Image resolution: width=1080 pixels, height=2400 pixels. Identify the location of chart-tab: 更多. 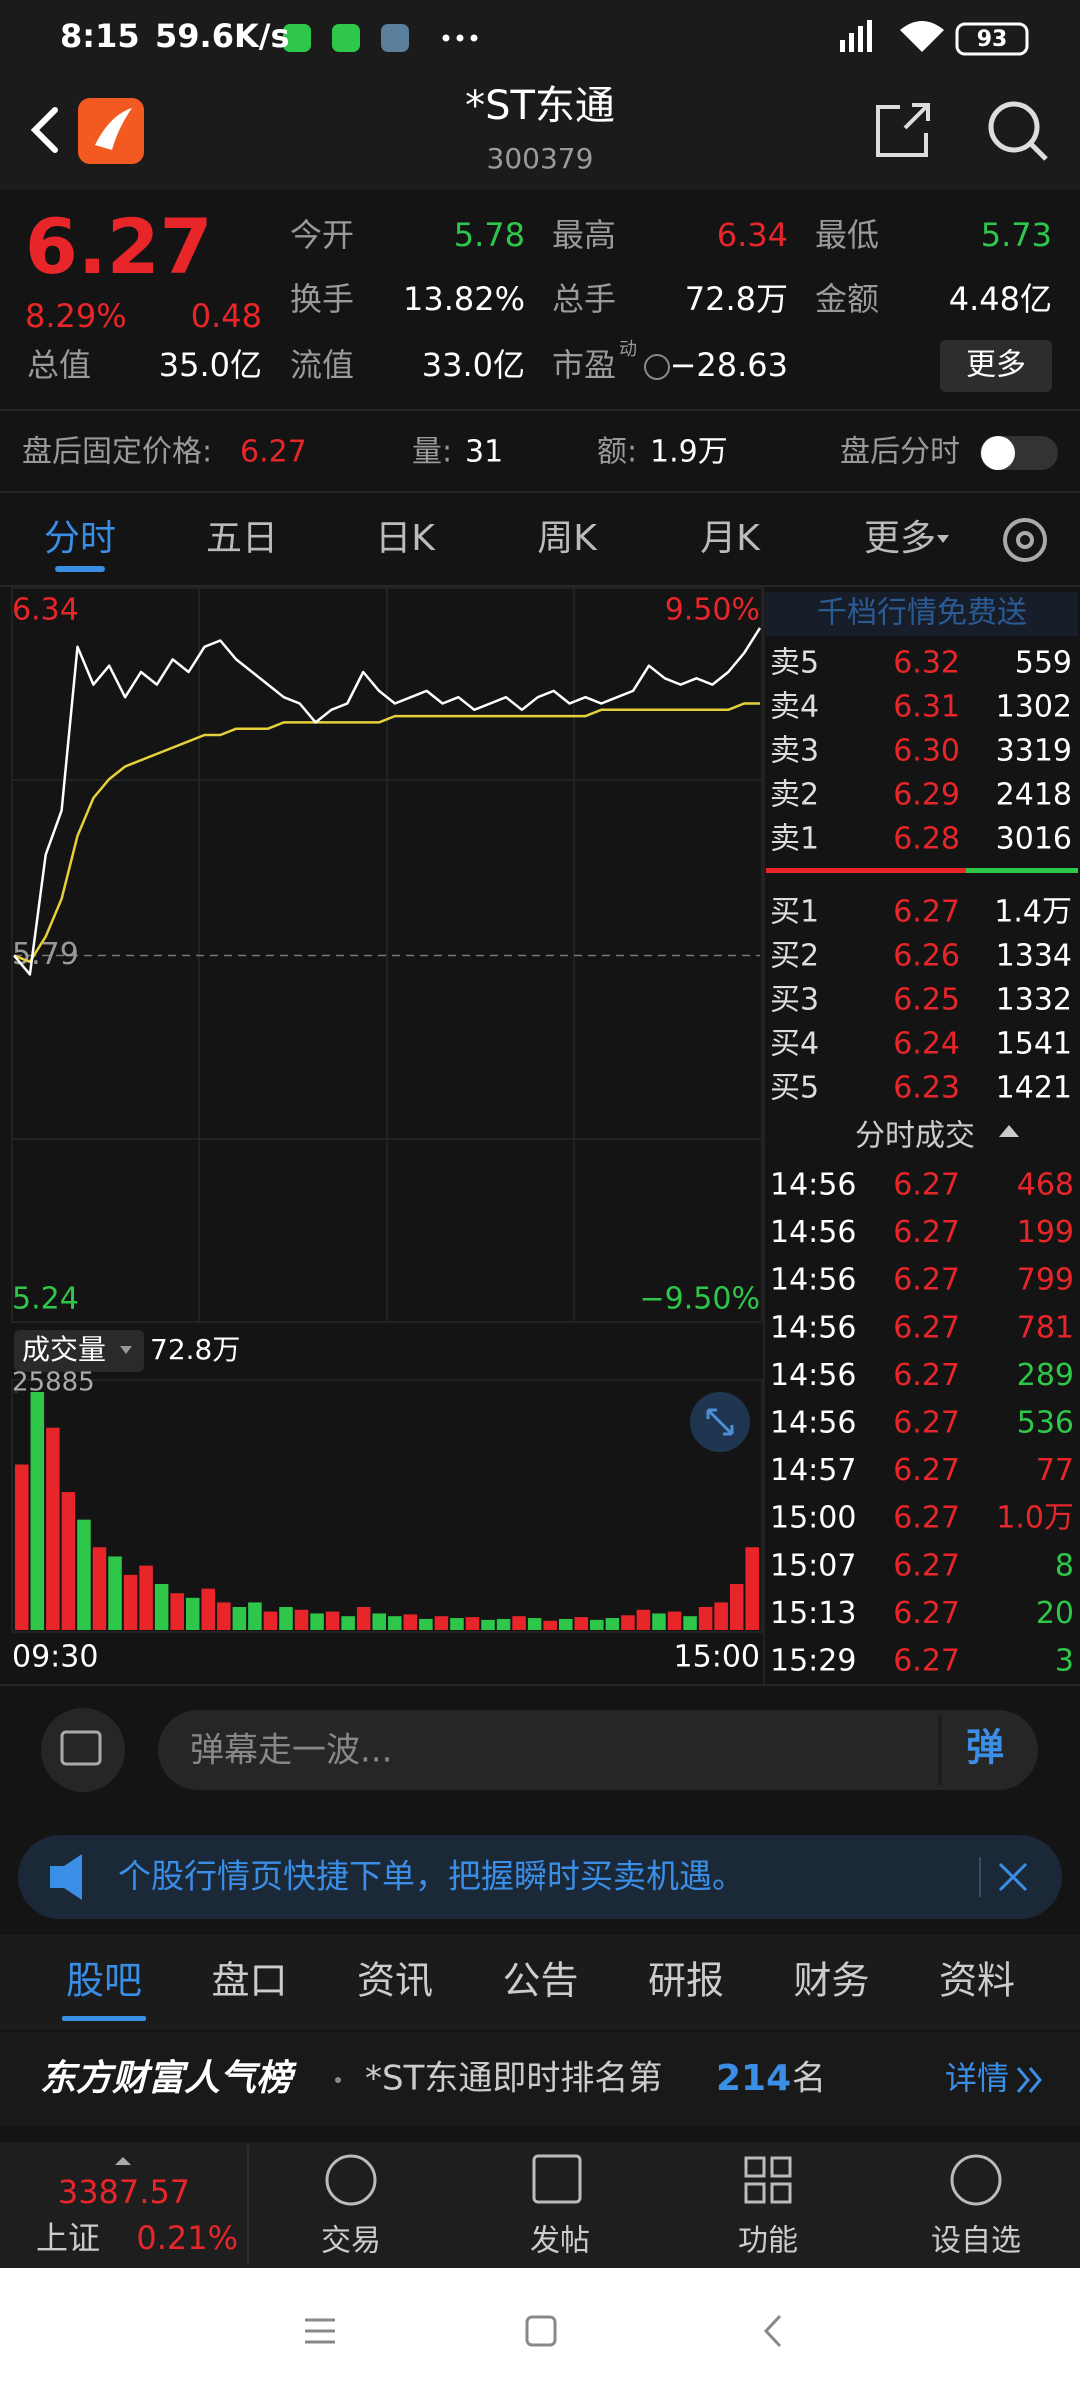
(900, 538).